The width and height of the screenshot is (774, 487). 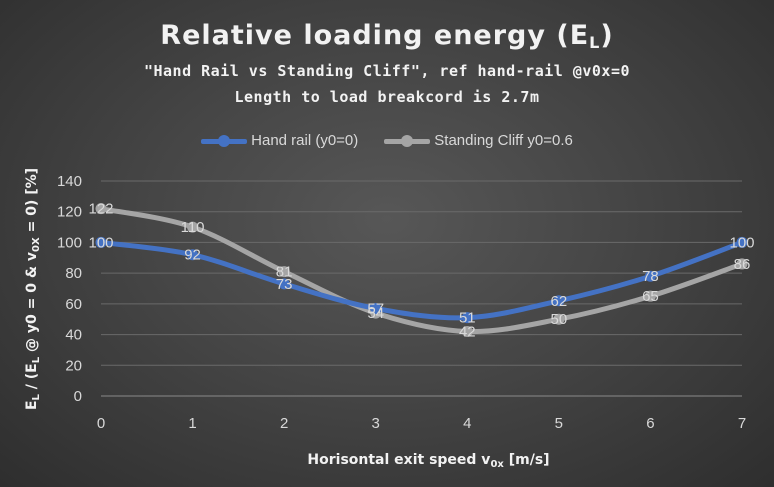 I want to click on y-tick-label-80: 80, so click(x=73, y=273).